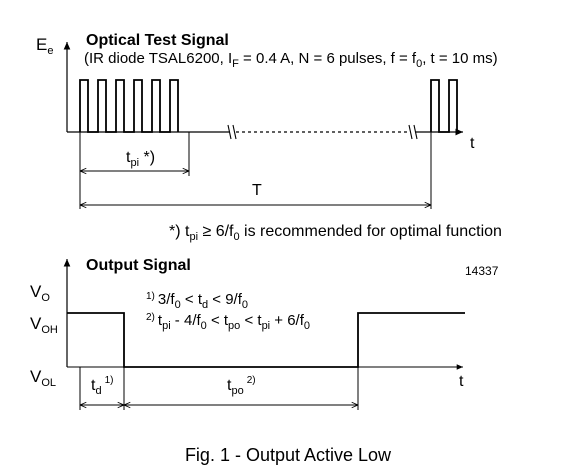 Image resolution: width=576 pixels, height=474 pixels. I want to click on figure-caption: Fig. 1 - Output Active Low, so click(288, 455).